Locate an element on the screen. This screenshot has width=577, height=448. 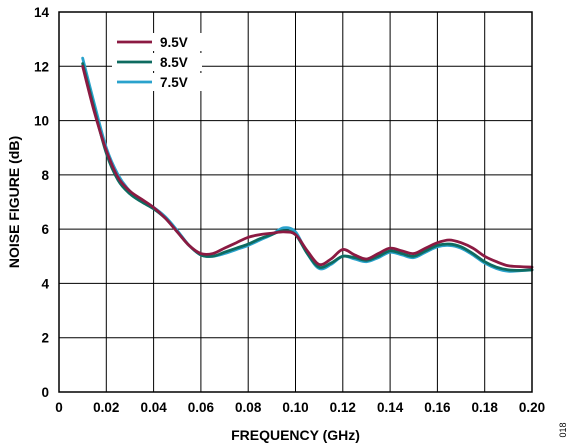
legend: 9.5V 8.5V 7.5V is located at coordinates (157, 62).